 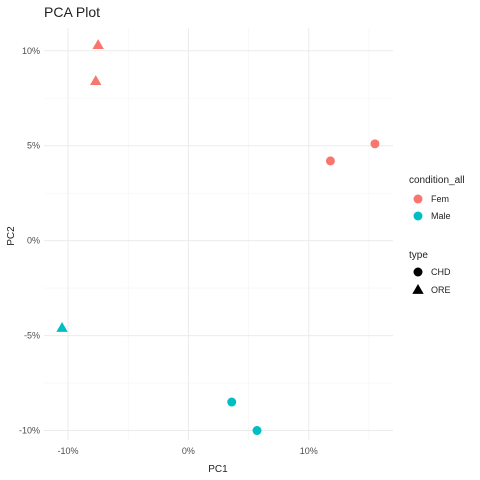 I want to click on y-axis-label: PC2, so click(x=11, y=236).